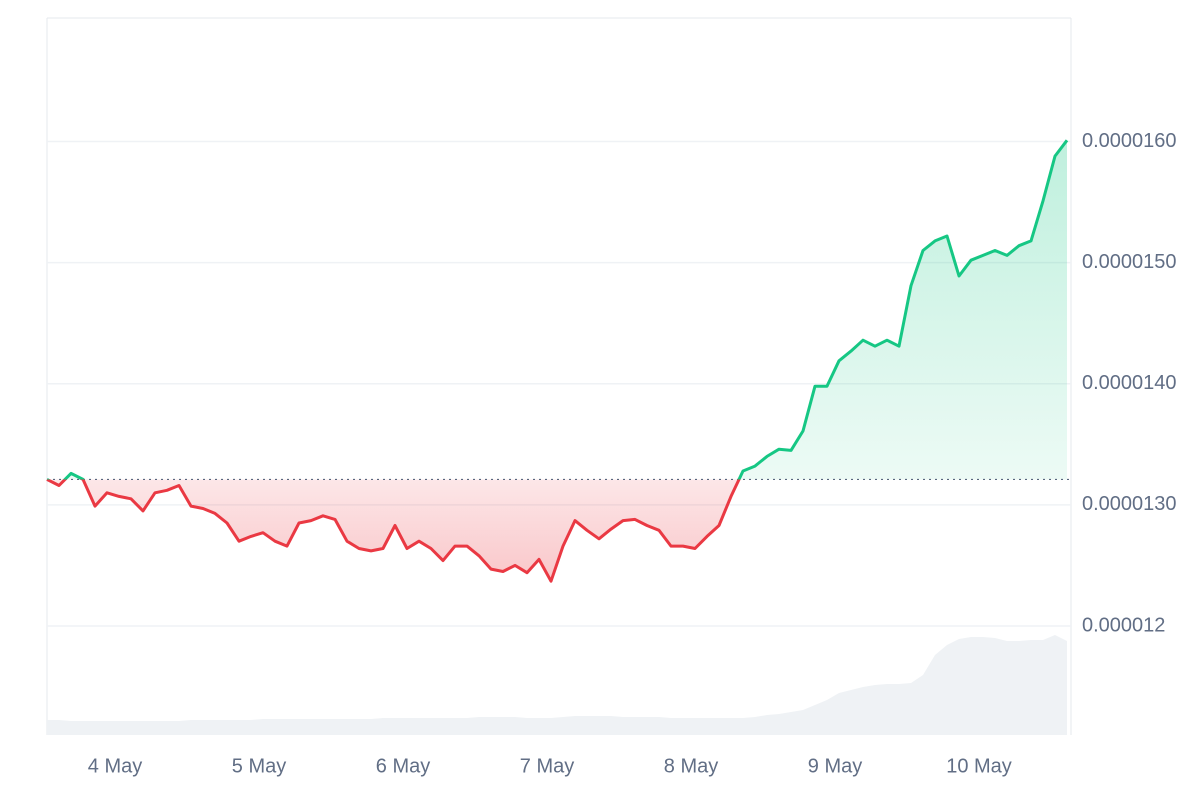  I want to click on y-tick-label: 0.000012, so click(1123, 625).